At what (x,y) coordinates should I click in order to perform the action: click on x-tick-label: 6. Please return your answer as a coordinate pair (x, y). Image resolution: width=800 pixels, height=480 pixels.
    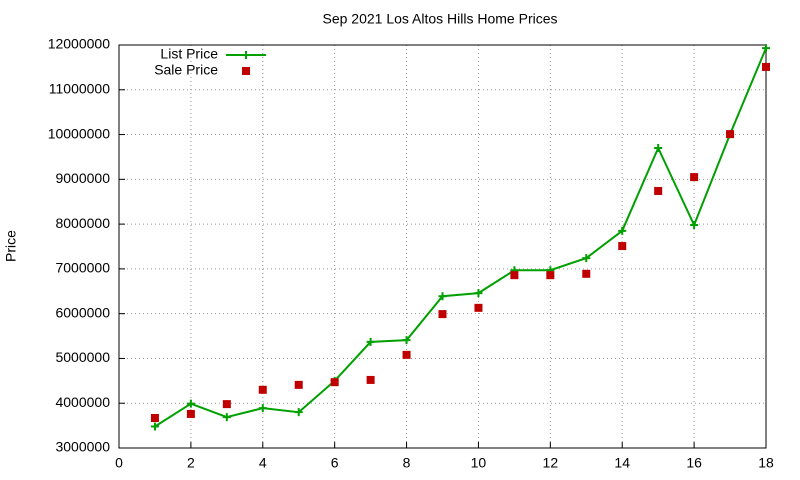
    Looking at the image, I should click on (335, 463).